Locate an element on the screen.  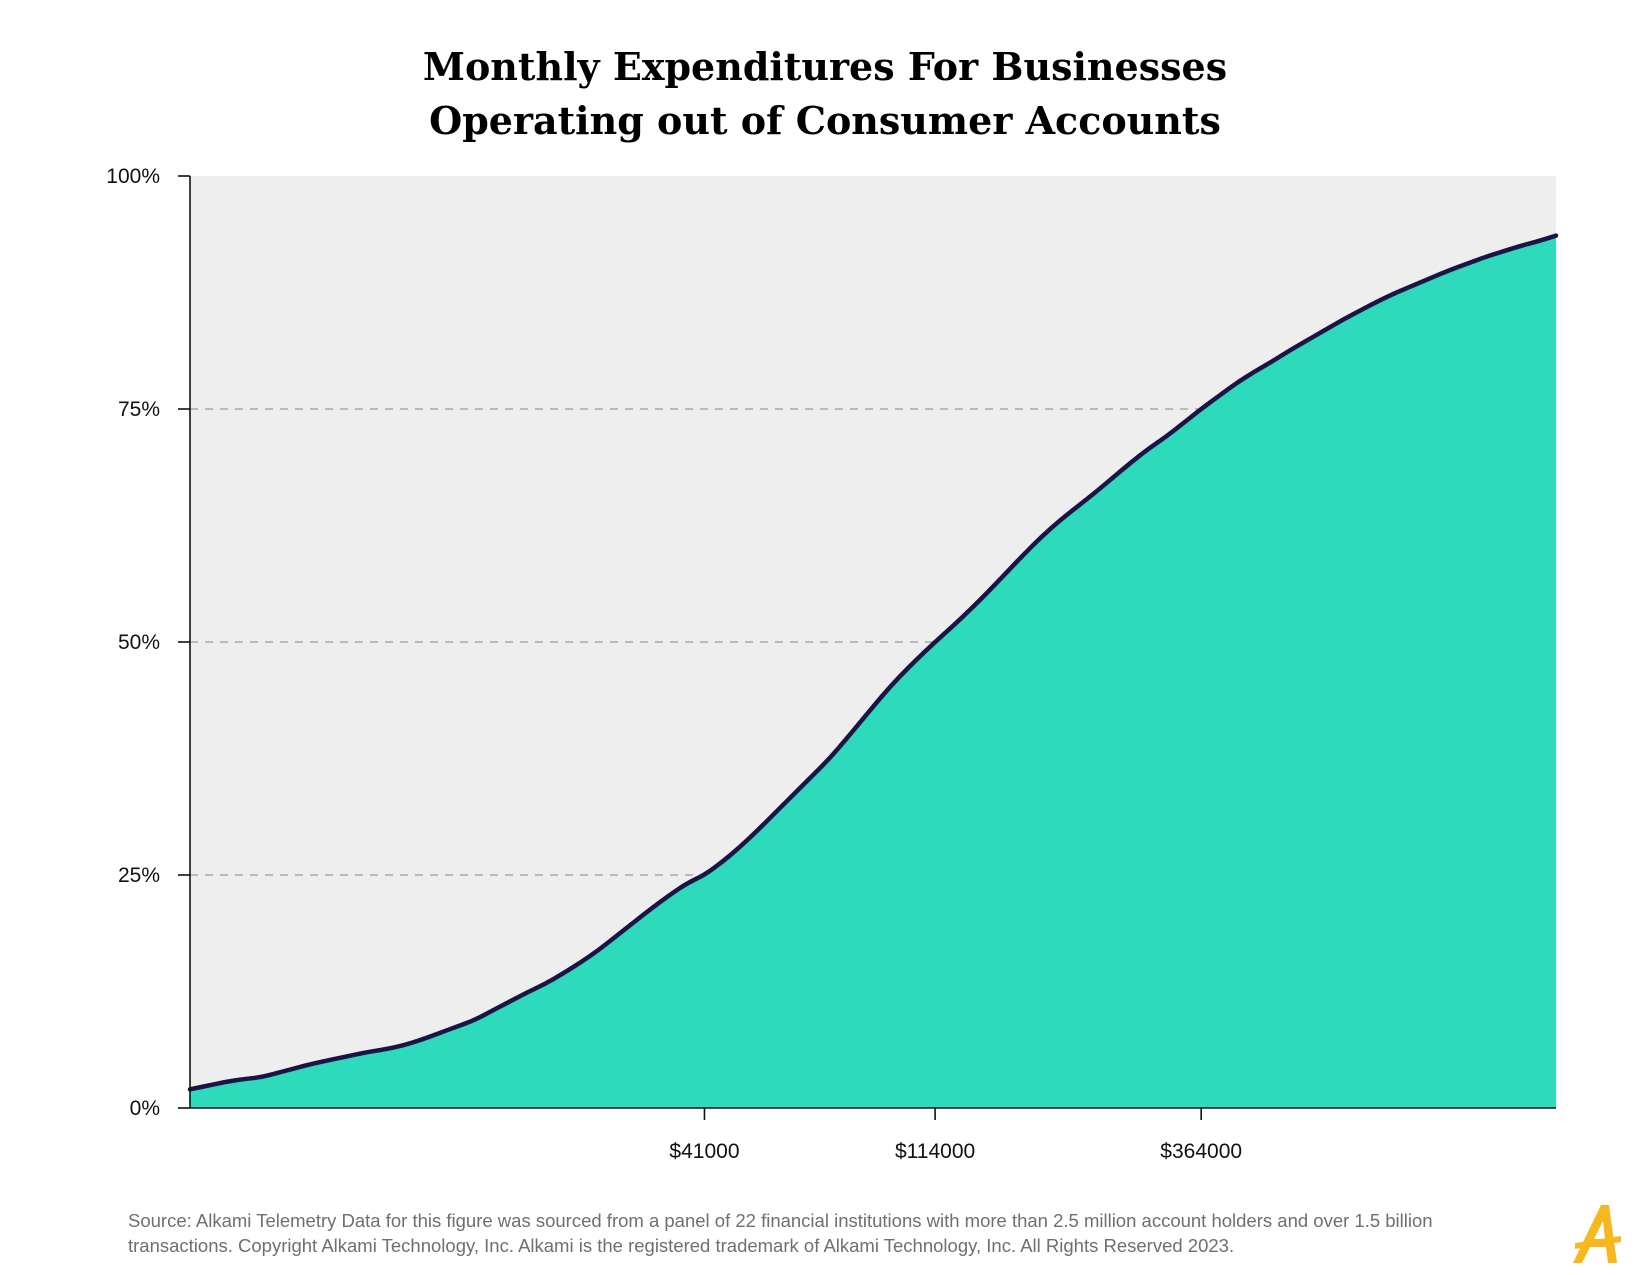
y-tick-label-0: 0% is located at coordinates (145, 1108).